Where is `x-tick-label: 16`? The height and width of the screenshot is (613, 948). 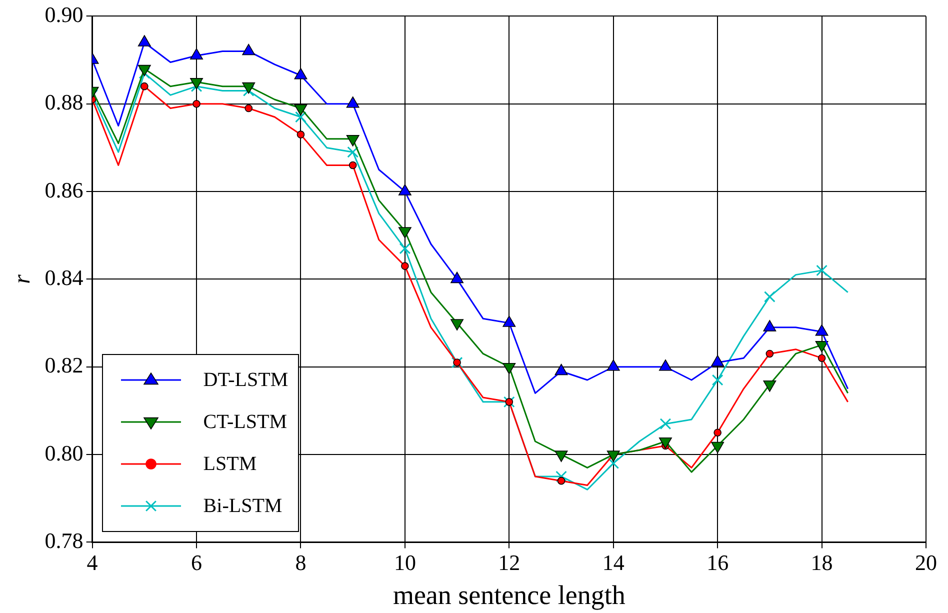
x-tick-label: 16 is located at coordinates (717, 563).